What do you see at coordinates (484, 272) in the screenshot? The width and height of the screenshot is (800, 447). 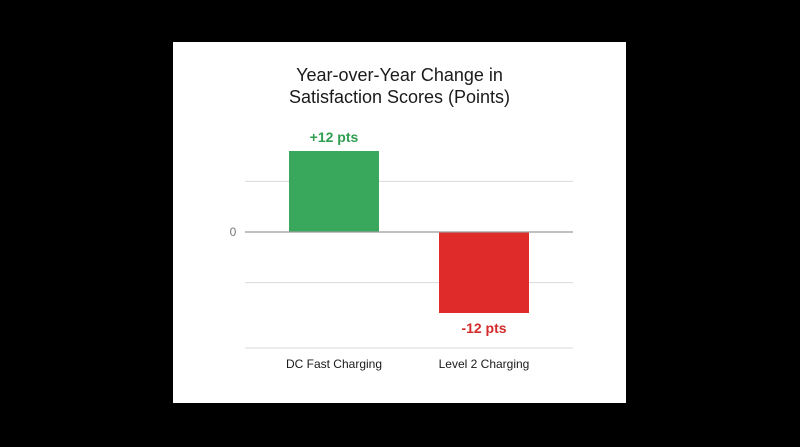 I see `bar-level-2-charging` at bounding box center [484, 272].